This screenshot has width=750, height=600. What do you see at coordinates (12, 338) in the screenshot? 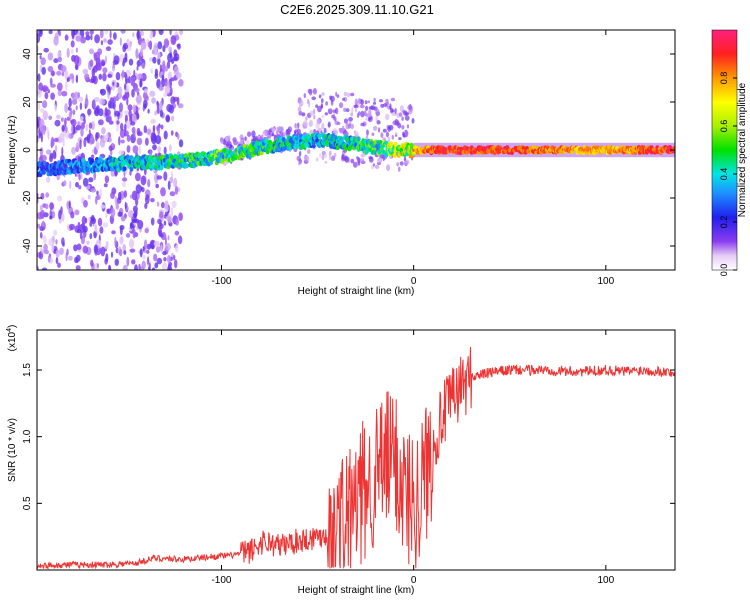
I see `snr-scale-label: (x104)` at bounding box center [12, 338].